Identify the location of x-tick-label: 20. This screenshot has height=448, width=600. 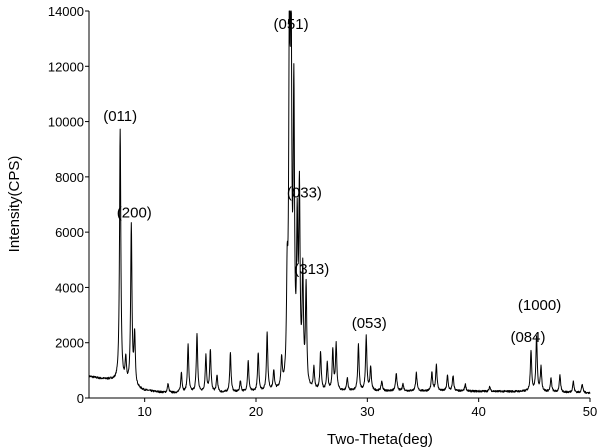
(256, 411).